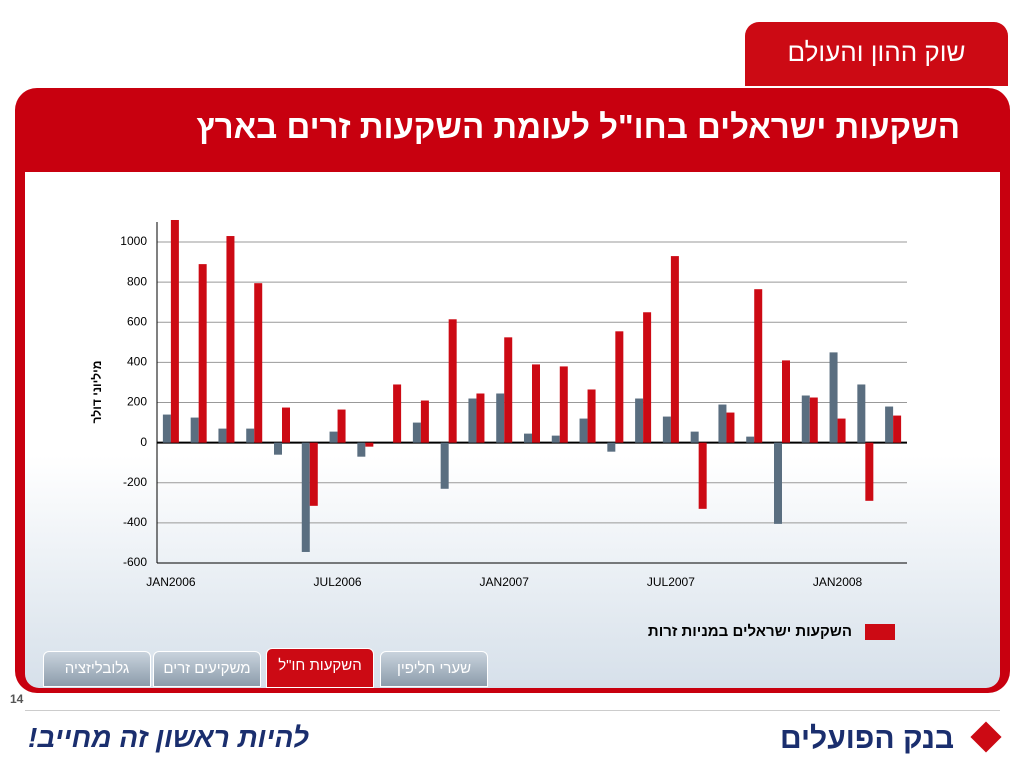 The height and width of the screenshot is (768, 1024). Describe the element at coordinates (207, 669) in the screenshot. I see `tab: משקיעים זרים` at that location.